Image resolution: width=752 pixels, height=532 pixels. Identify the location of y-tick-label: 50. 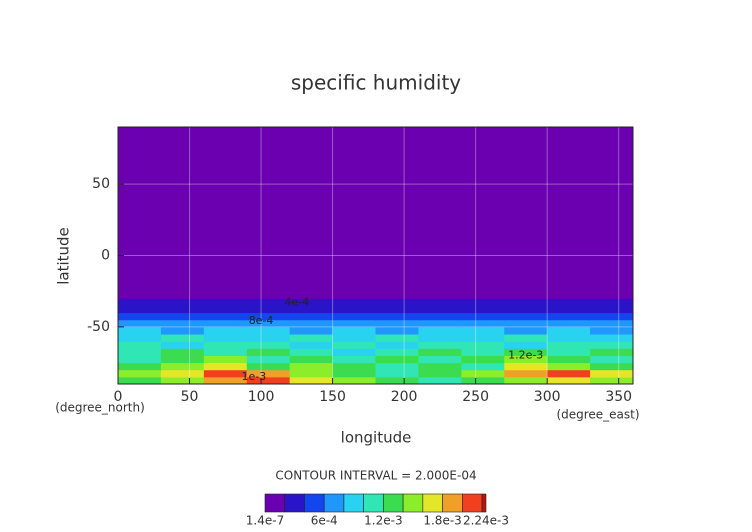
(101, 184).